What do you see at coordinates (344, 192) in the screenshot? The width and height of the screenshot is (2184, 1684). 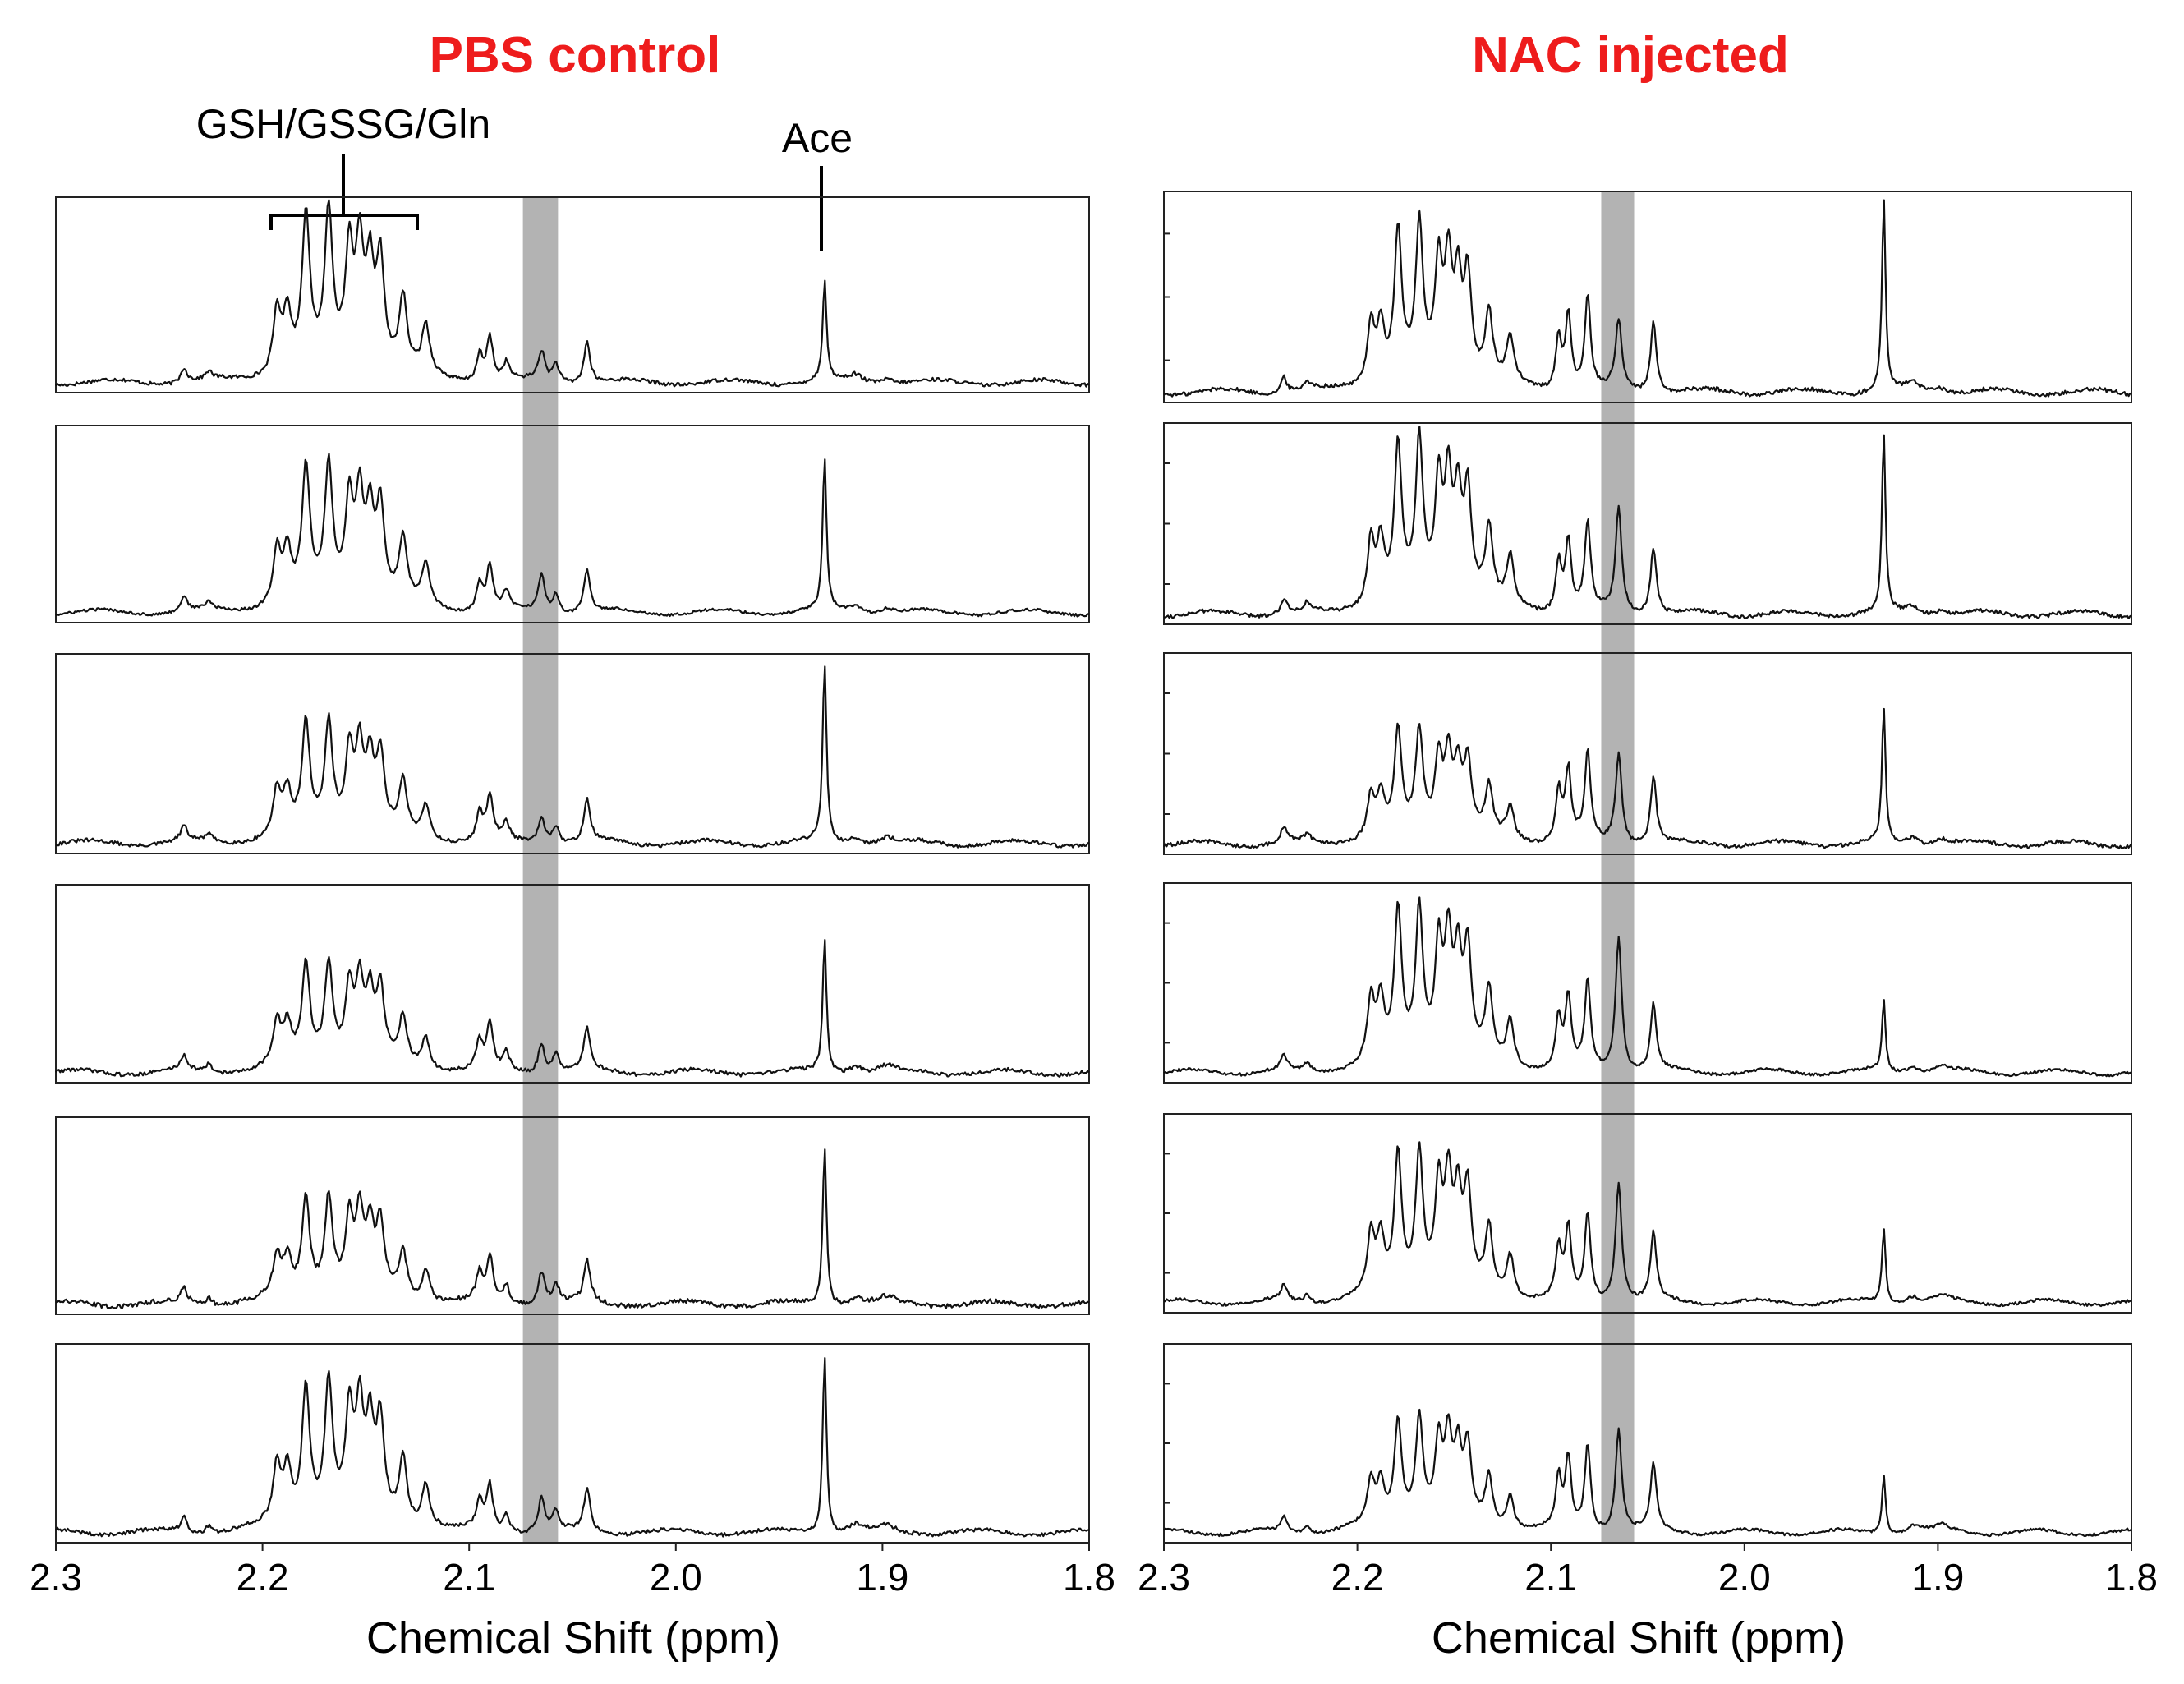 I see `gsh-bracket` at bounding box center [344, 192].